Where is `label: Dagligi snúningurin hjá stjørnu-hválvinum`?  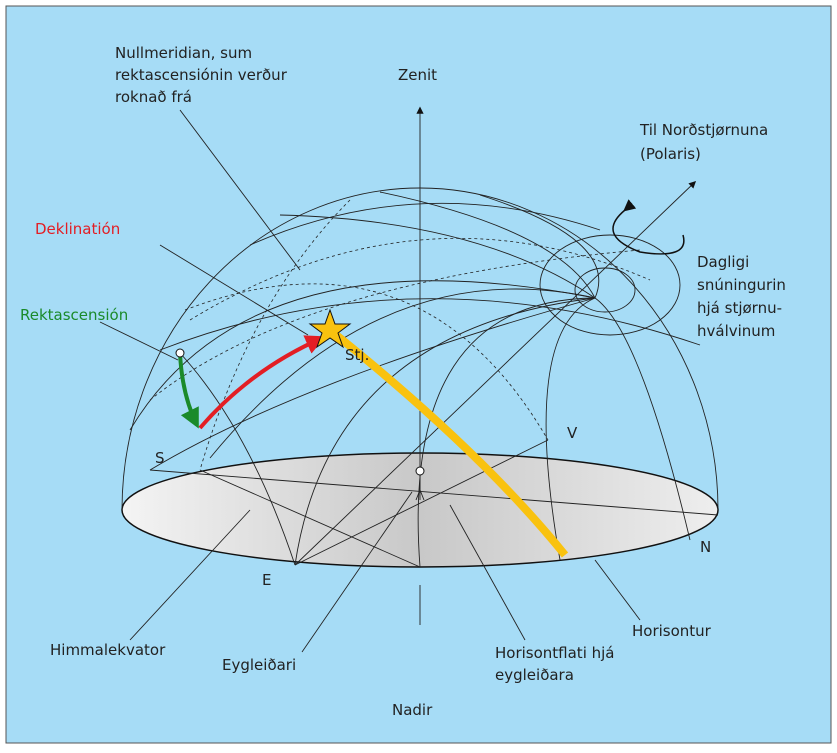
label: Dagligi snúningurin hjá stjørnu-hválvinum is located at coordinates (741, 296).